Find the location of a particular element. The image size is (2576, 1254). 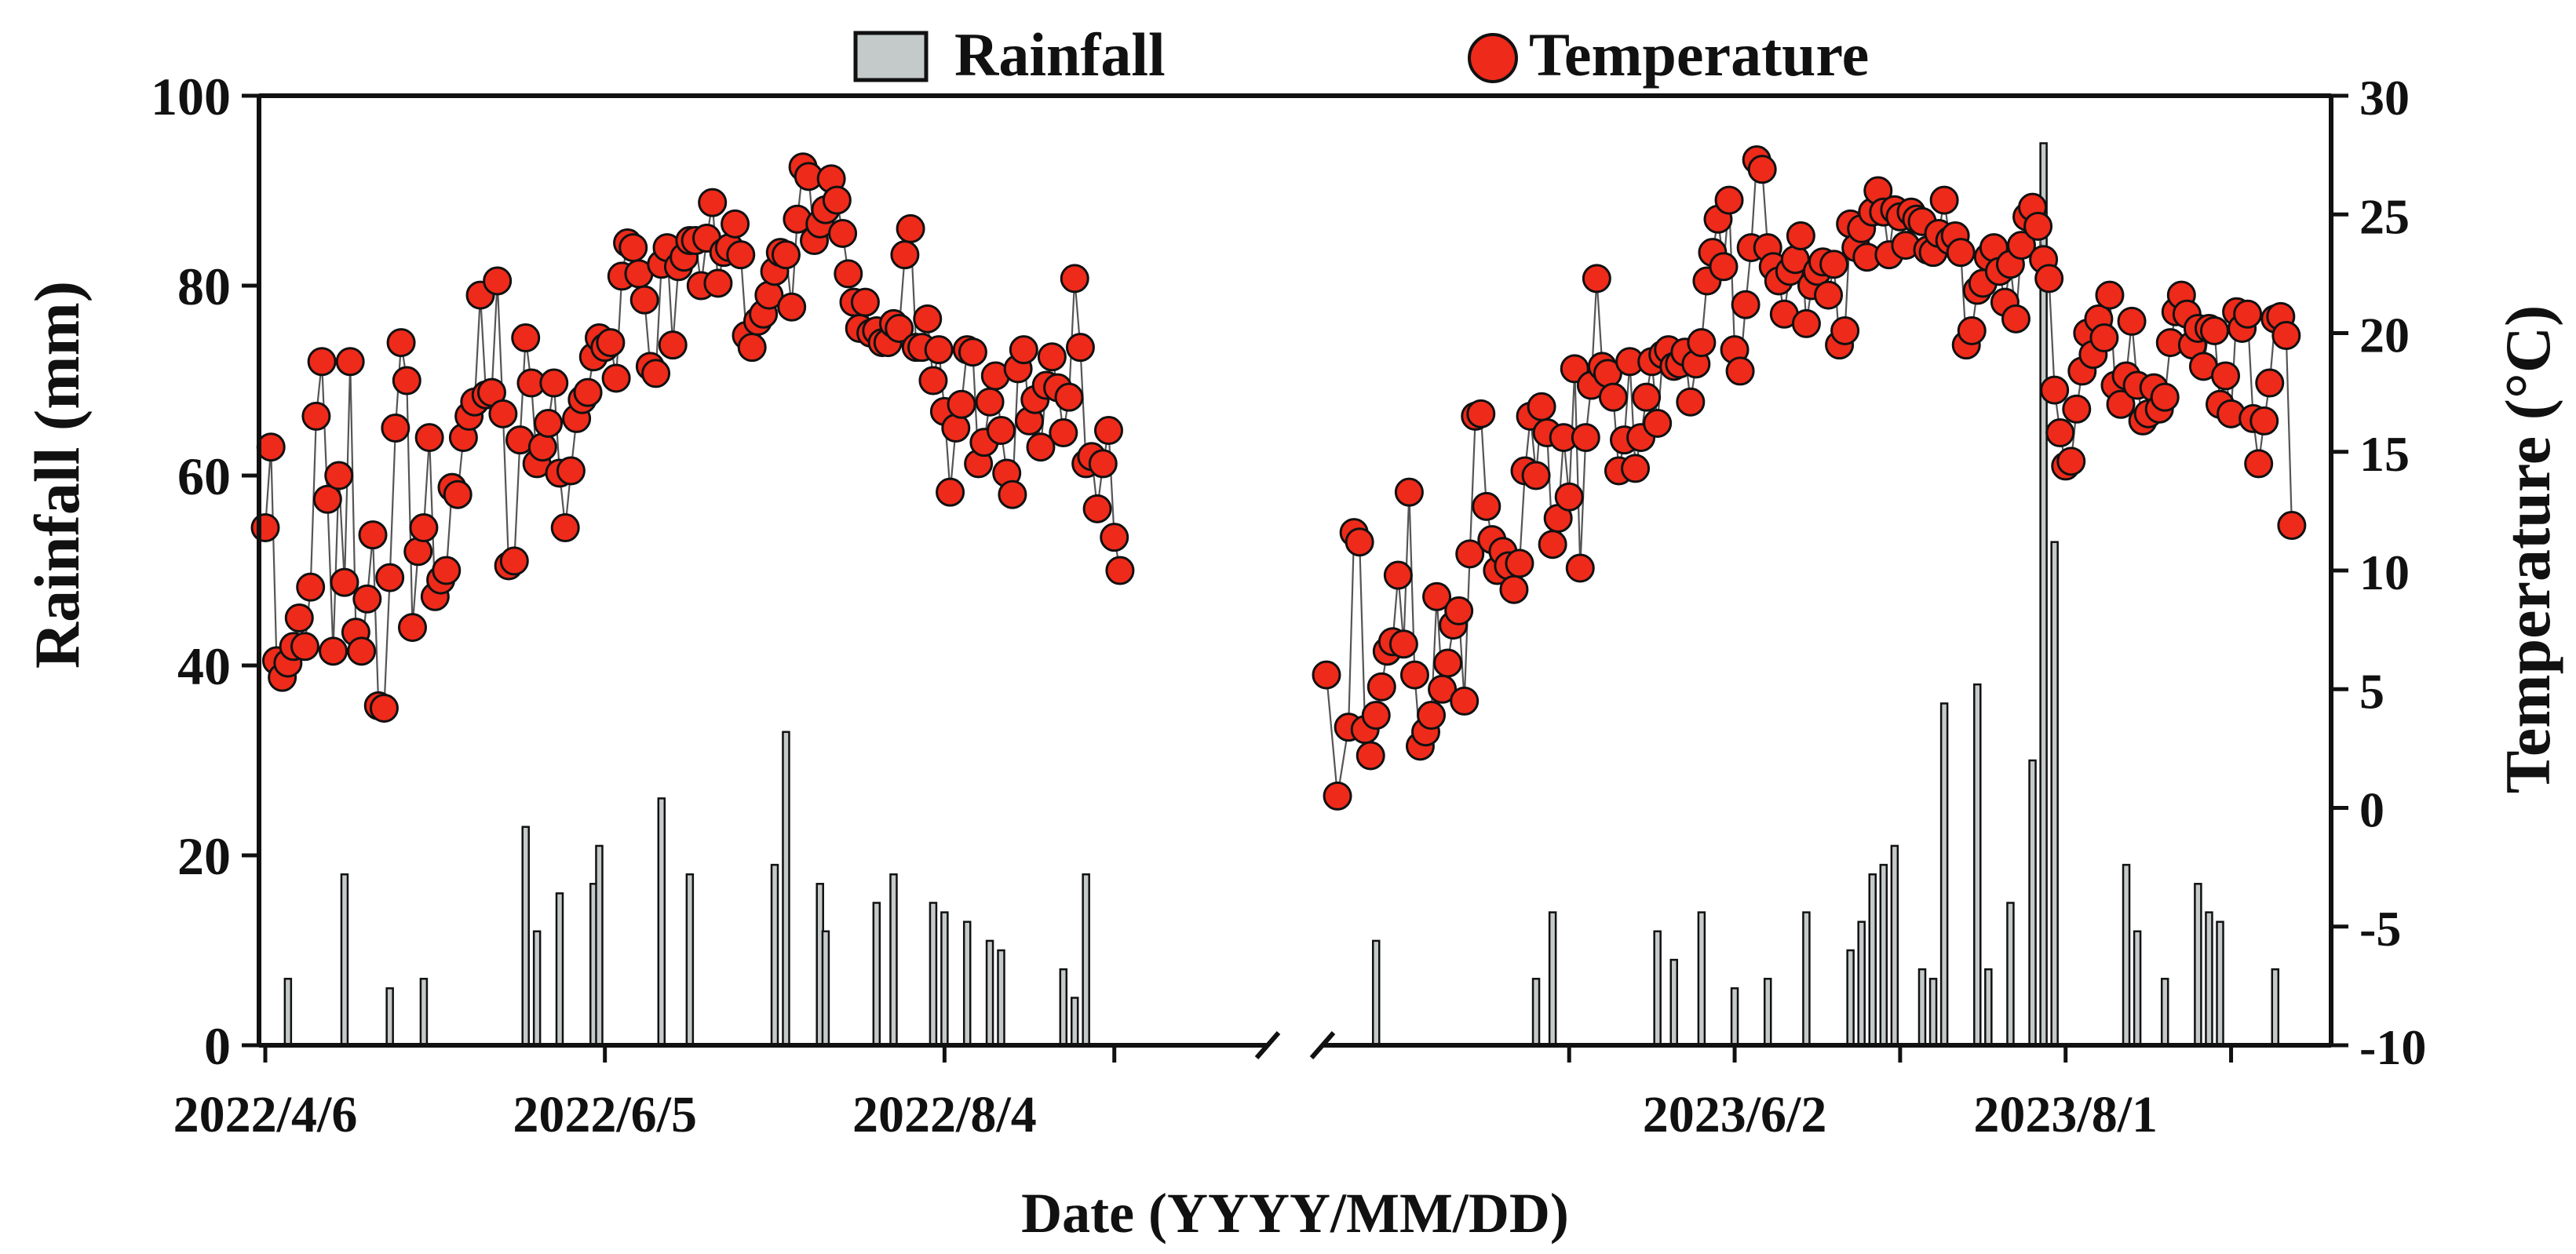

y-tick-right-label: 10 is located at coordinates (2384, 572).